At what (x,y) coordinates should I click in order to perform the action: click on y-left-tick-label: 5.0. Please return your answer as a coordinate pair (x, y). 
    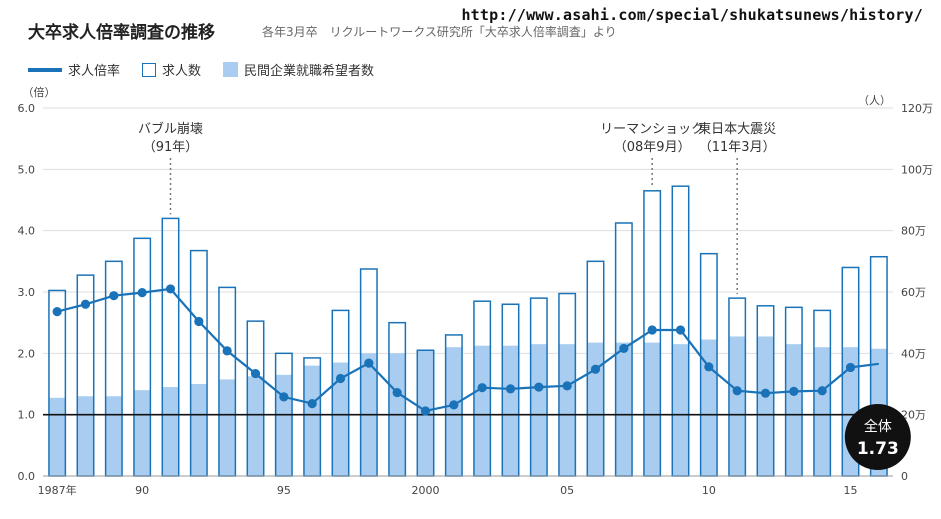
    Looking at the image, I should click on (27, 169).